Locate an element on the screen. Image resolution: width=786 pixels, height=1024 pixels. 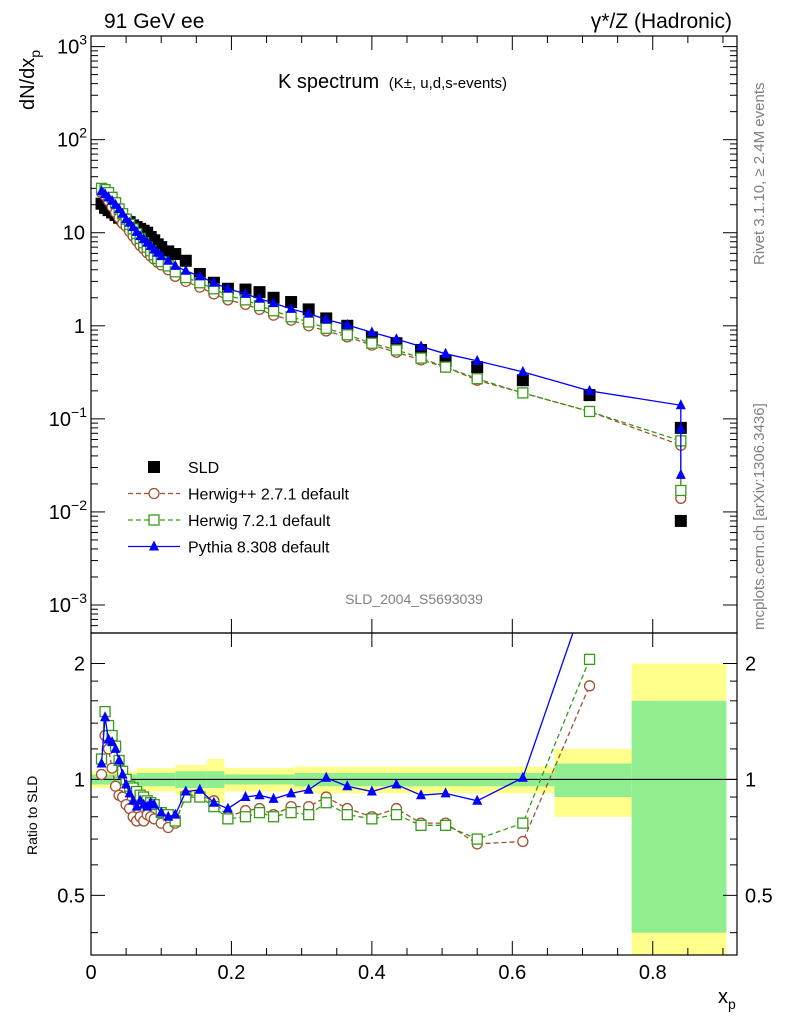
ratio-ytick-label: 2 is located at coordinates (79, 664).